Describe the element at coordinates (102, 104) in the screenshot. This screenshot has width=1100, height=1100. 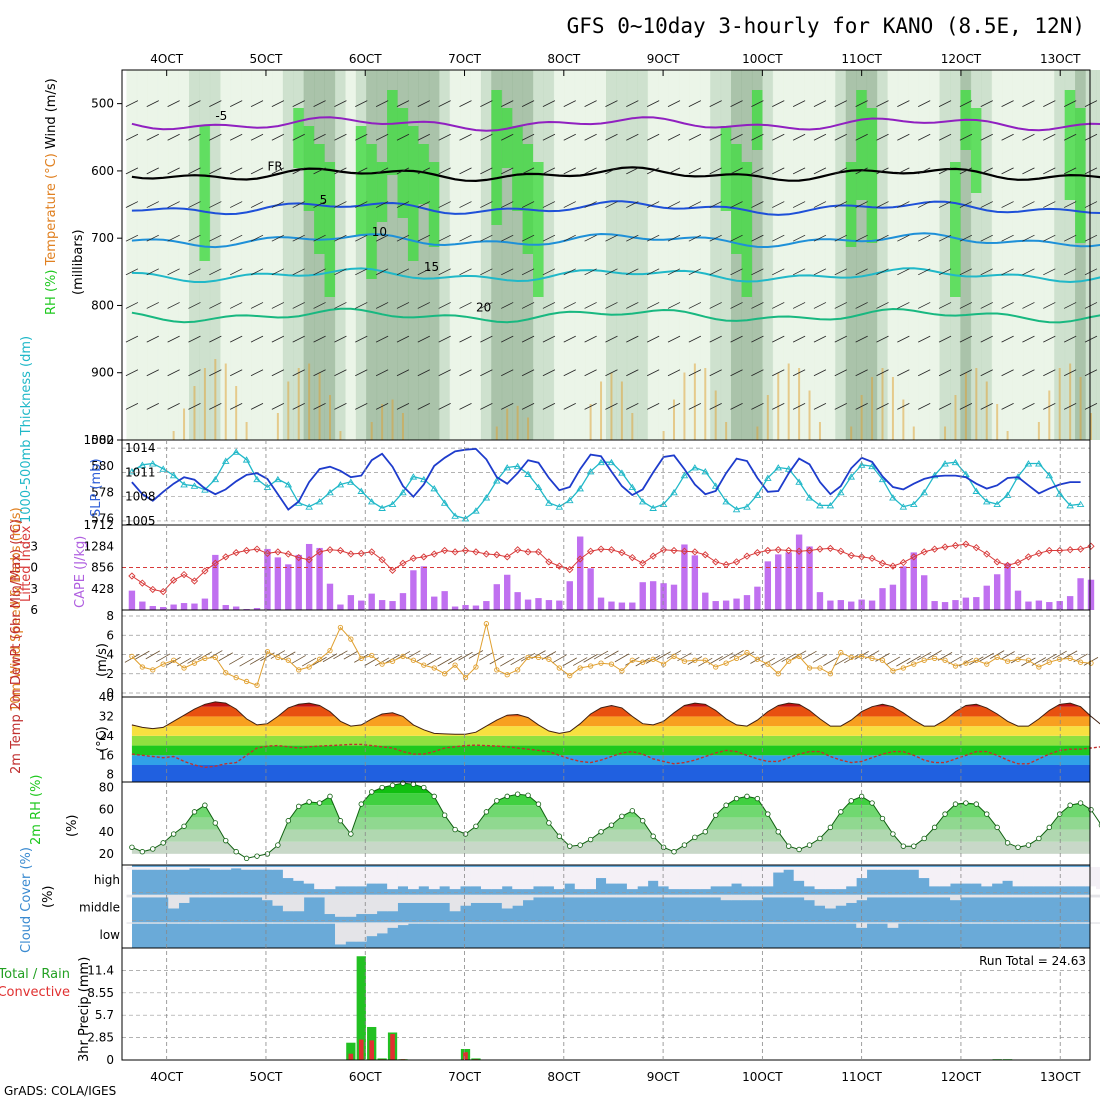
I see `pressure-tick-label: 500` at that location.